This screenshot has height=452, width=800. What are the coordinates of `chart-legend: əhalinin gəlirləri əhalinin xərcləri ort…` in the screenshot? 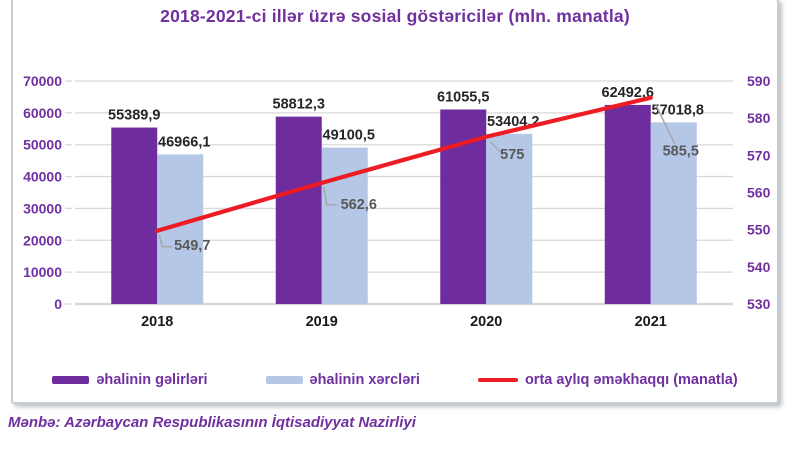 It's located at (395, 380).